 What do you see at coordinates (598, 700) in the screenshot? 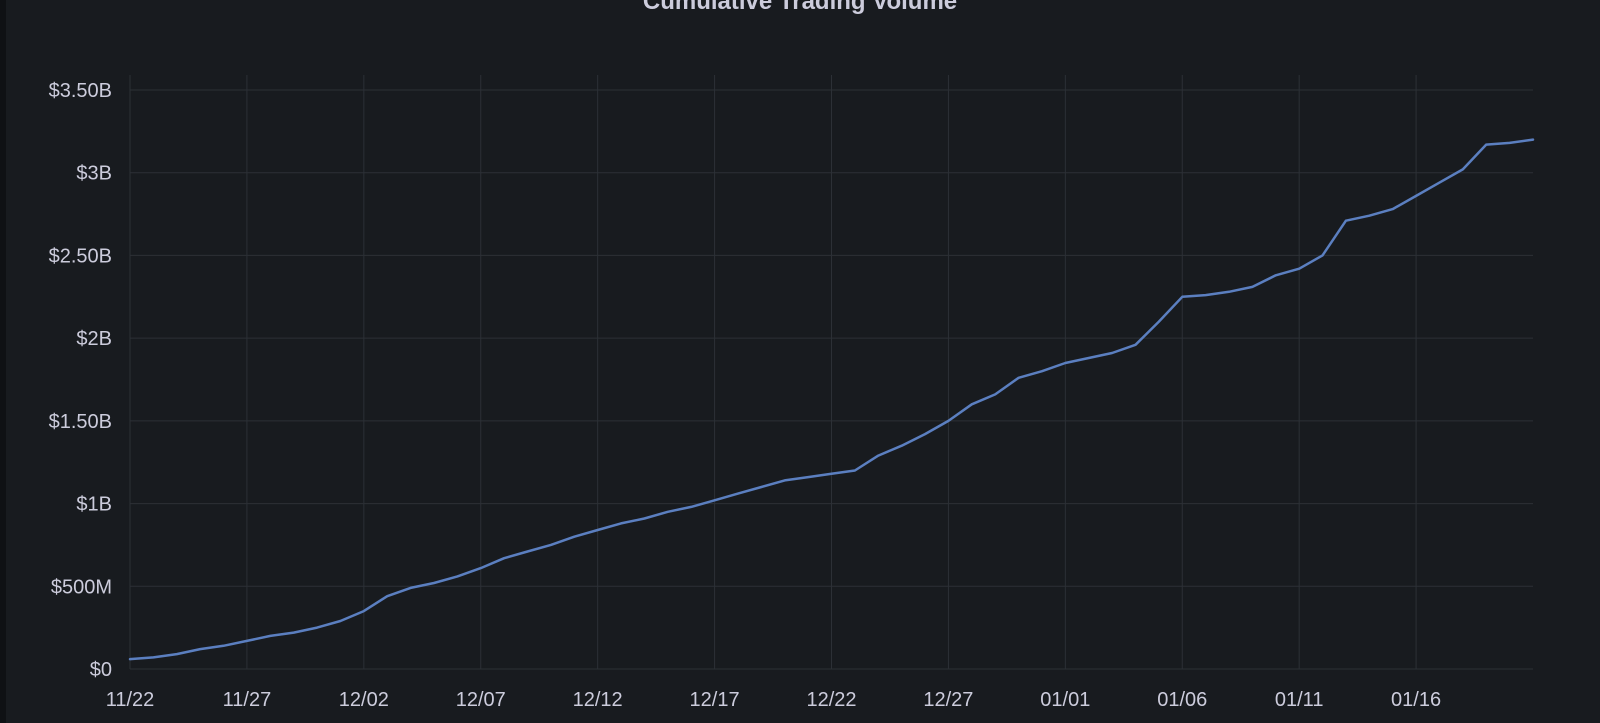
I see `x-tick-label: 12/12` at bounding box center [598, 700].